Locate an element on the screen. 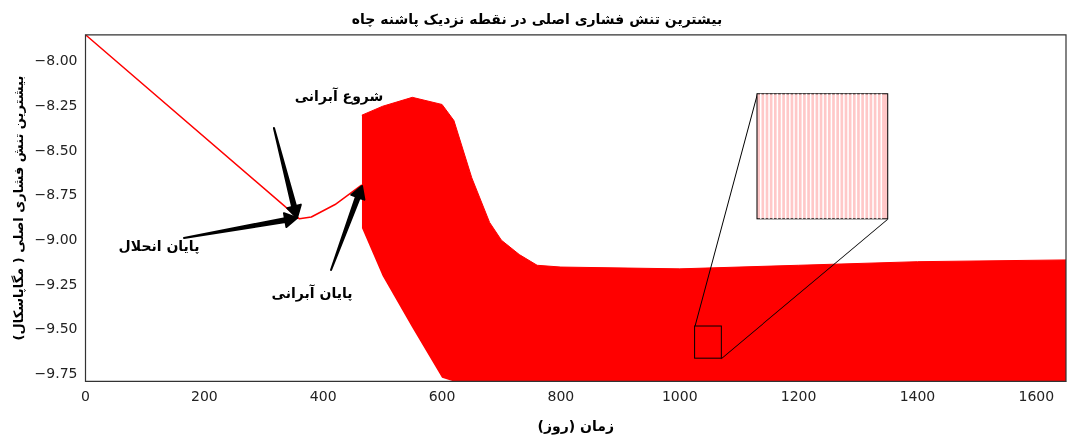 This screenshot has width=1078, height=448. y-tick-label: −8.50 is located at coordinates (56, 149).